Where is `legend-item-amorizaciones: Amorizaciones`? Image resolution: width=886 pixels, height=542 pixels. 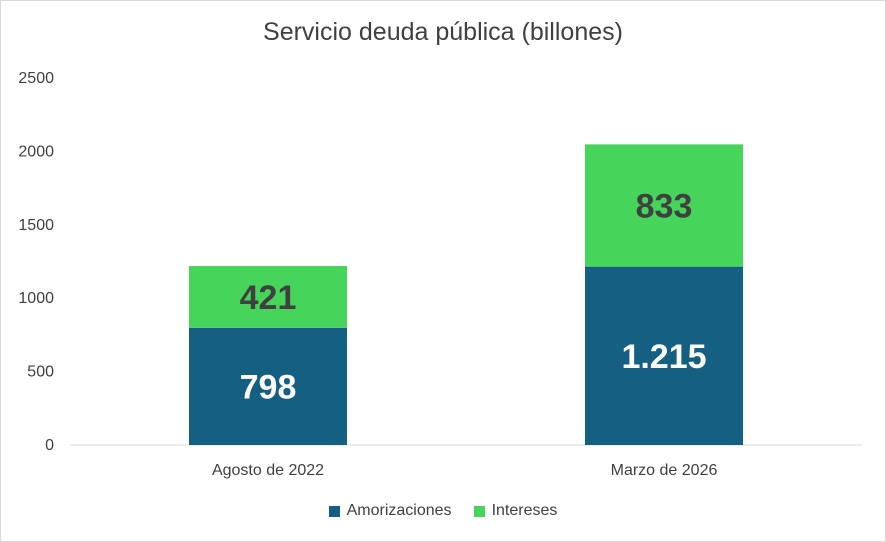
legend-item-amorizaciones: Amorizaciones is located at coordinates (390, 511).